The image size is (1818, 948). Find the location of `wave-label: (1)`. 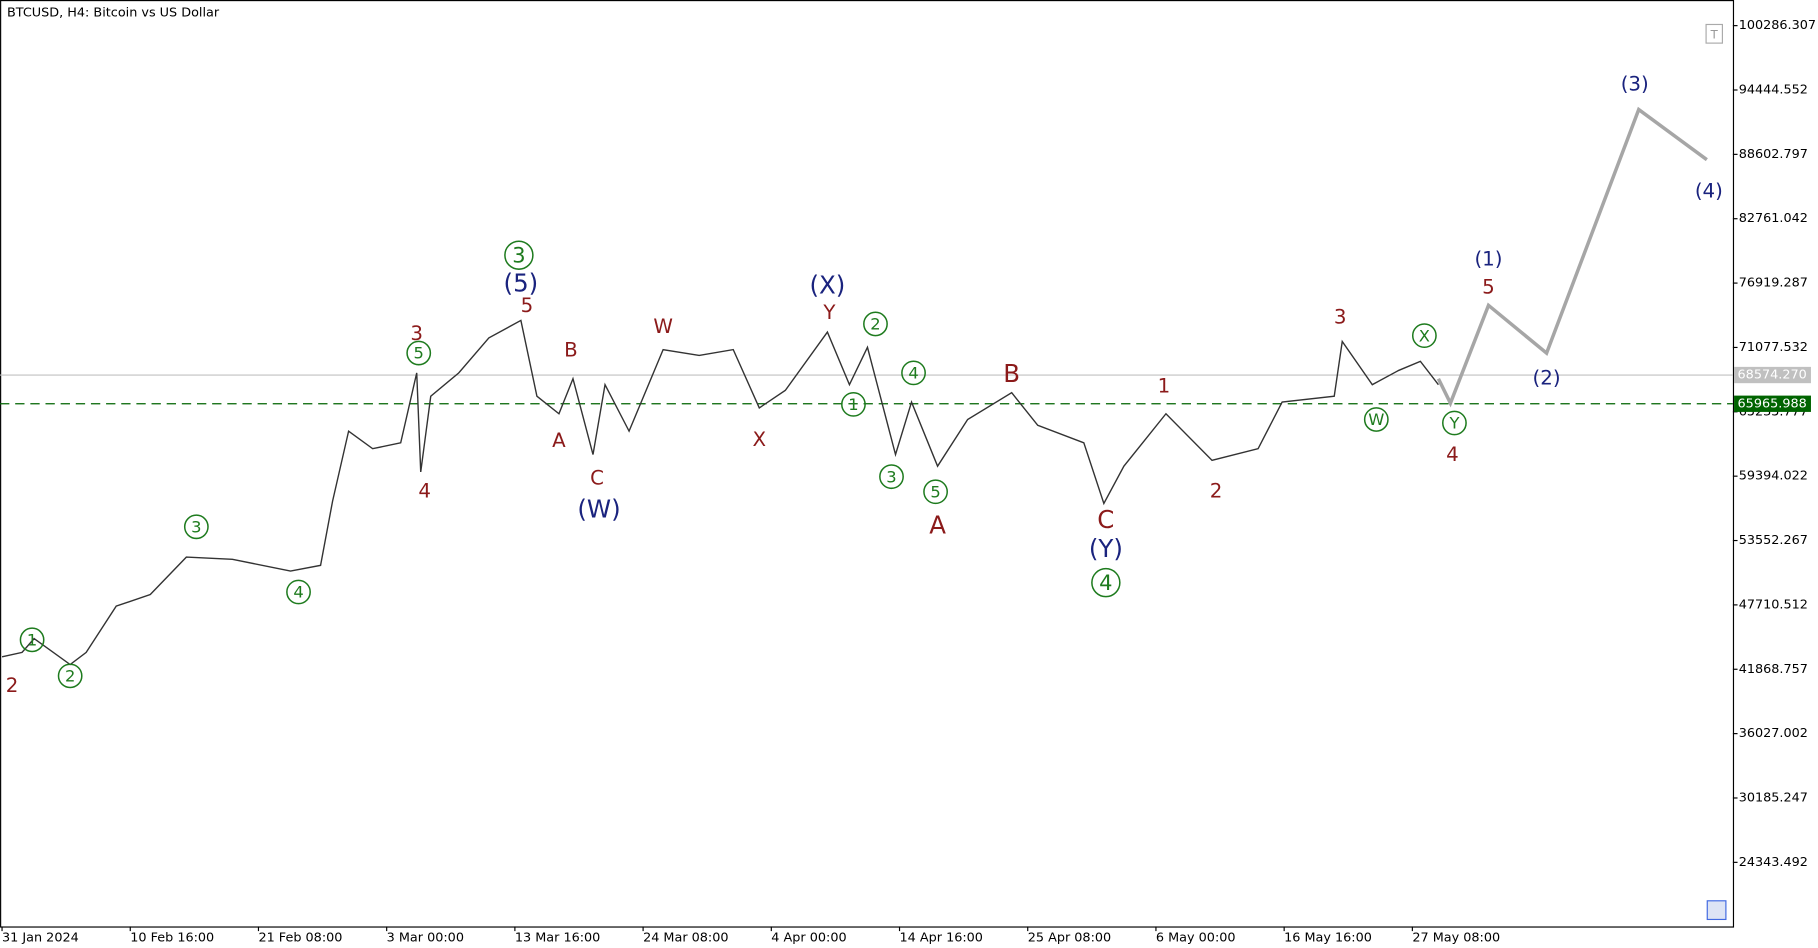

wave-label: (1) is located at coordinates (1488, 258).